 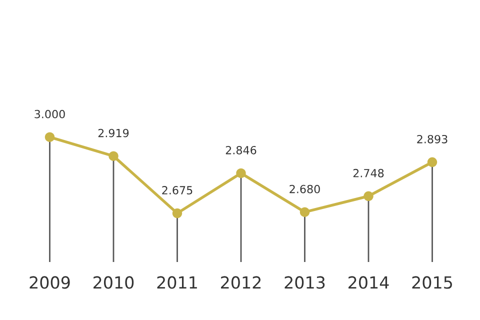 I want to click on data-label: 2.893, so click(x=432, y=139).